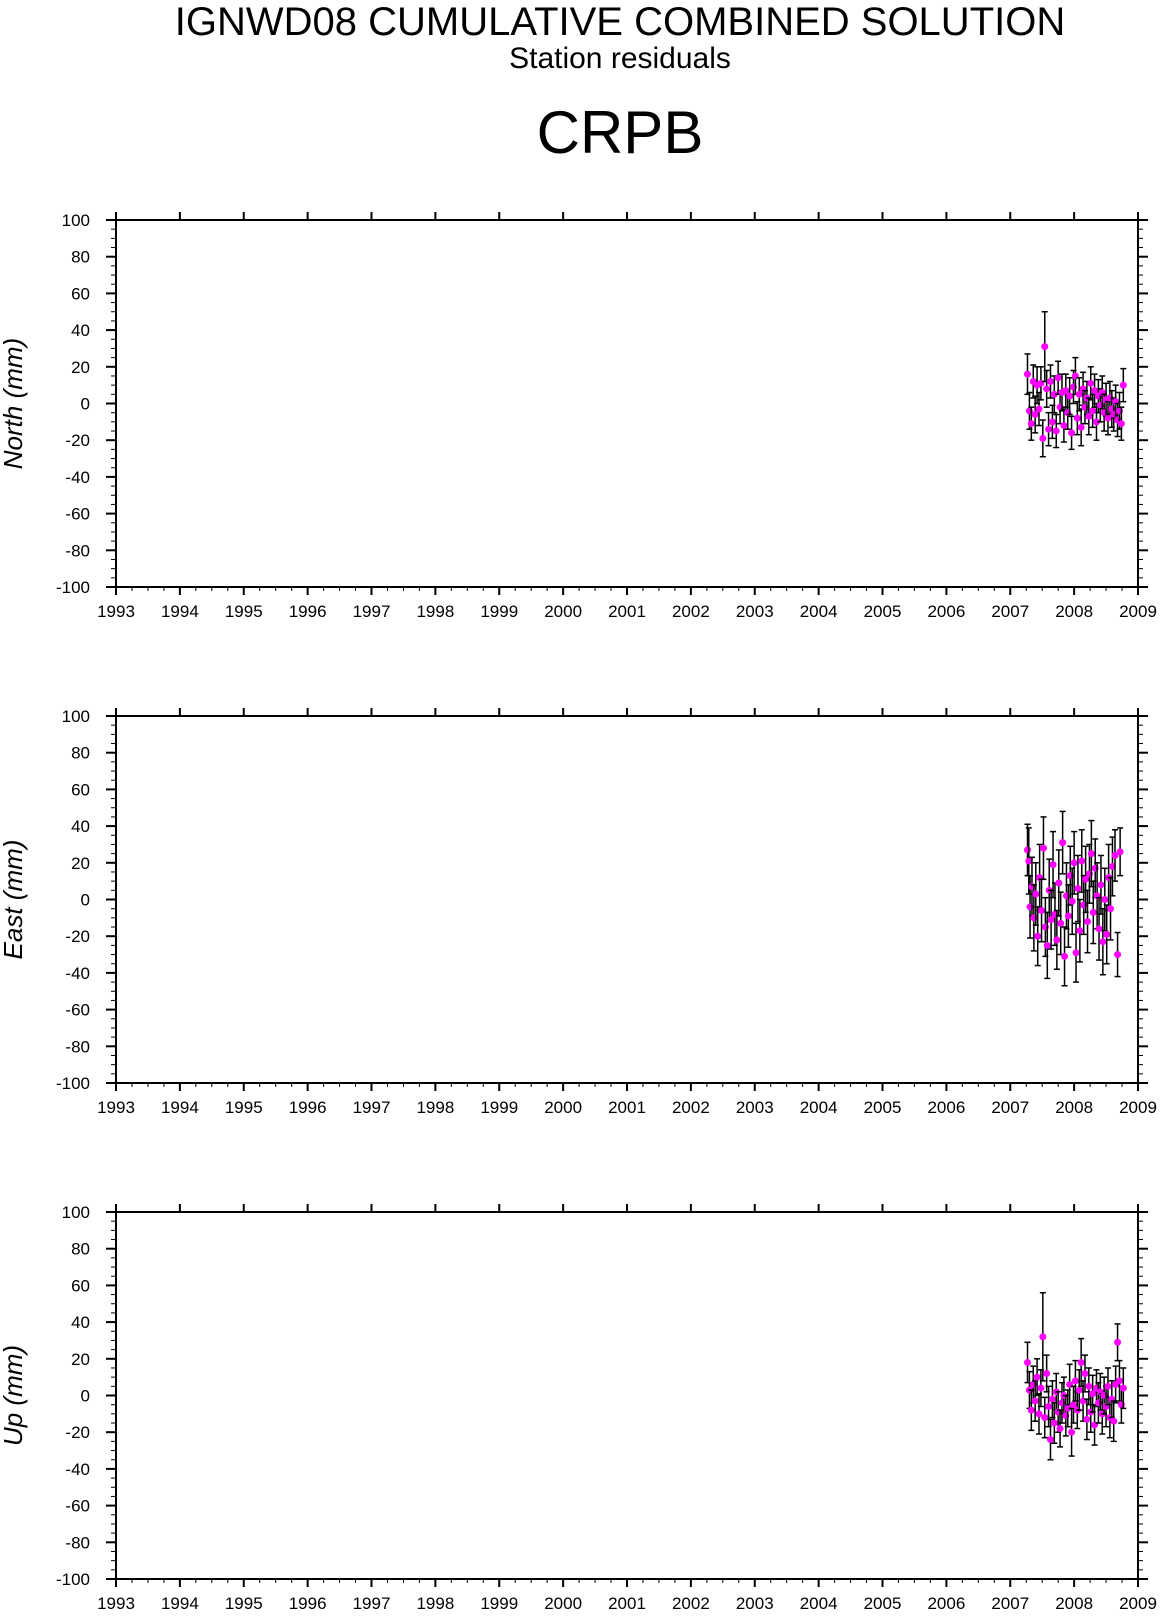  Describe the element at coordinates (77, 440) in the screenshot. I see `y-tick-label: -20` at that location.